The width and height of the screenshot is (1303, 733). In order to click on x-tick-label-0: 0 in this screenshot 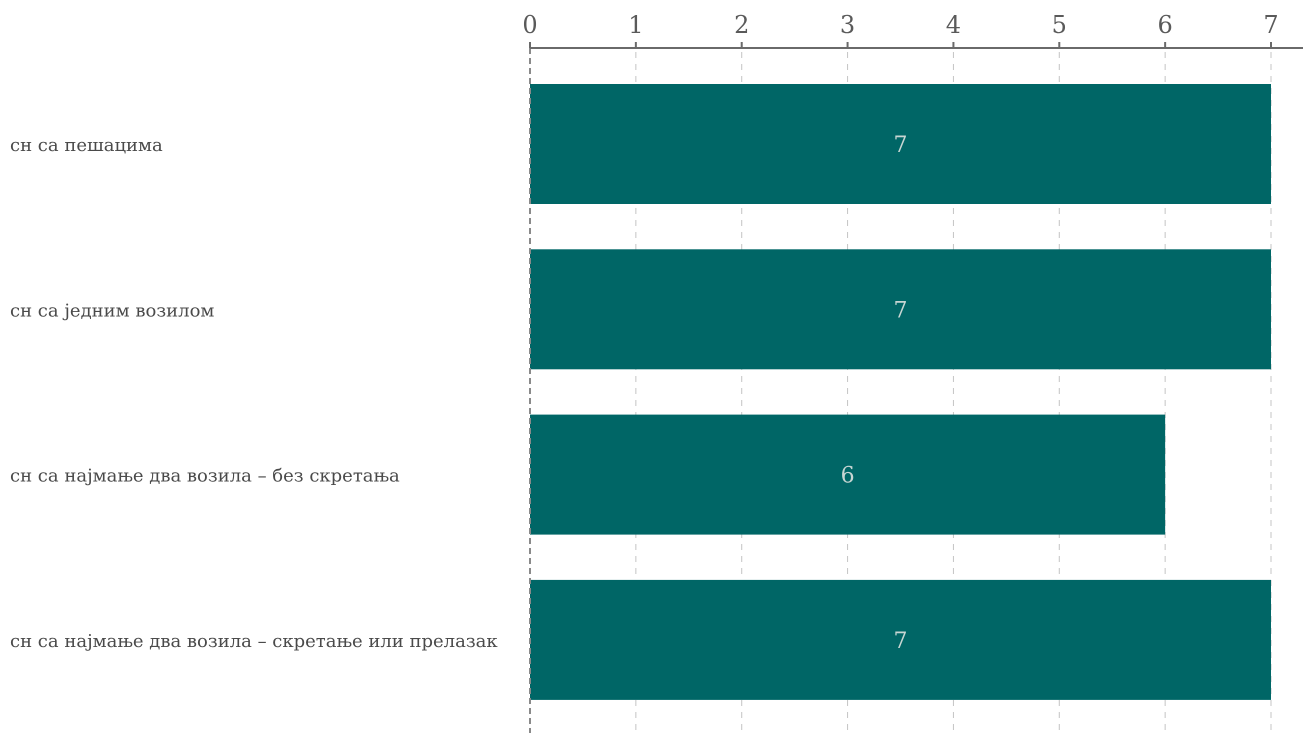, I will do `click(529, 25)`.